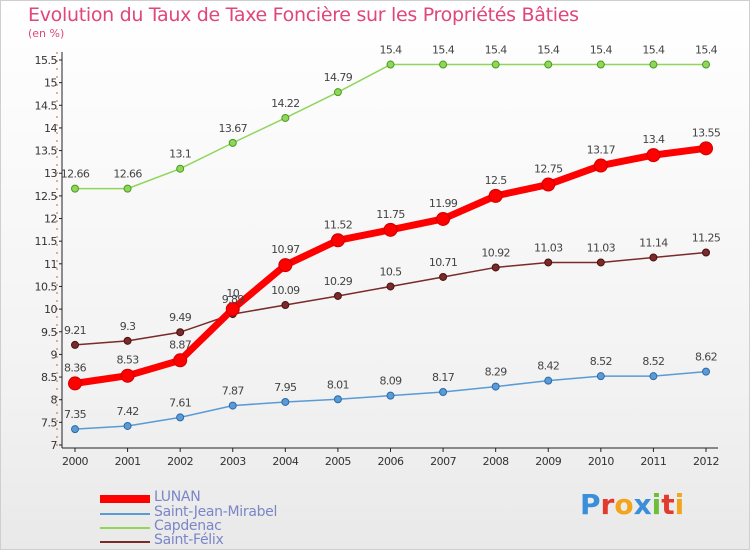 Image resolution: width=750 pixels, height=550 pixels. What do you see at coordinates (75, 461) in the screenshot?
I see `x-tick-label: 2000` at bounding box center [75, 461].